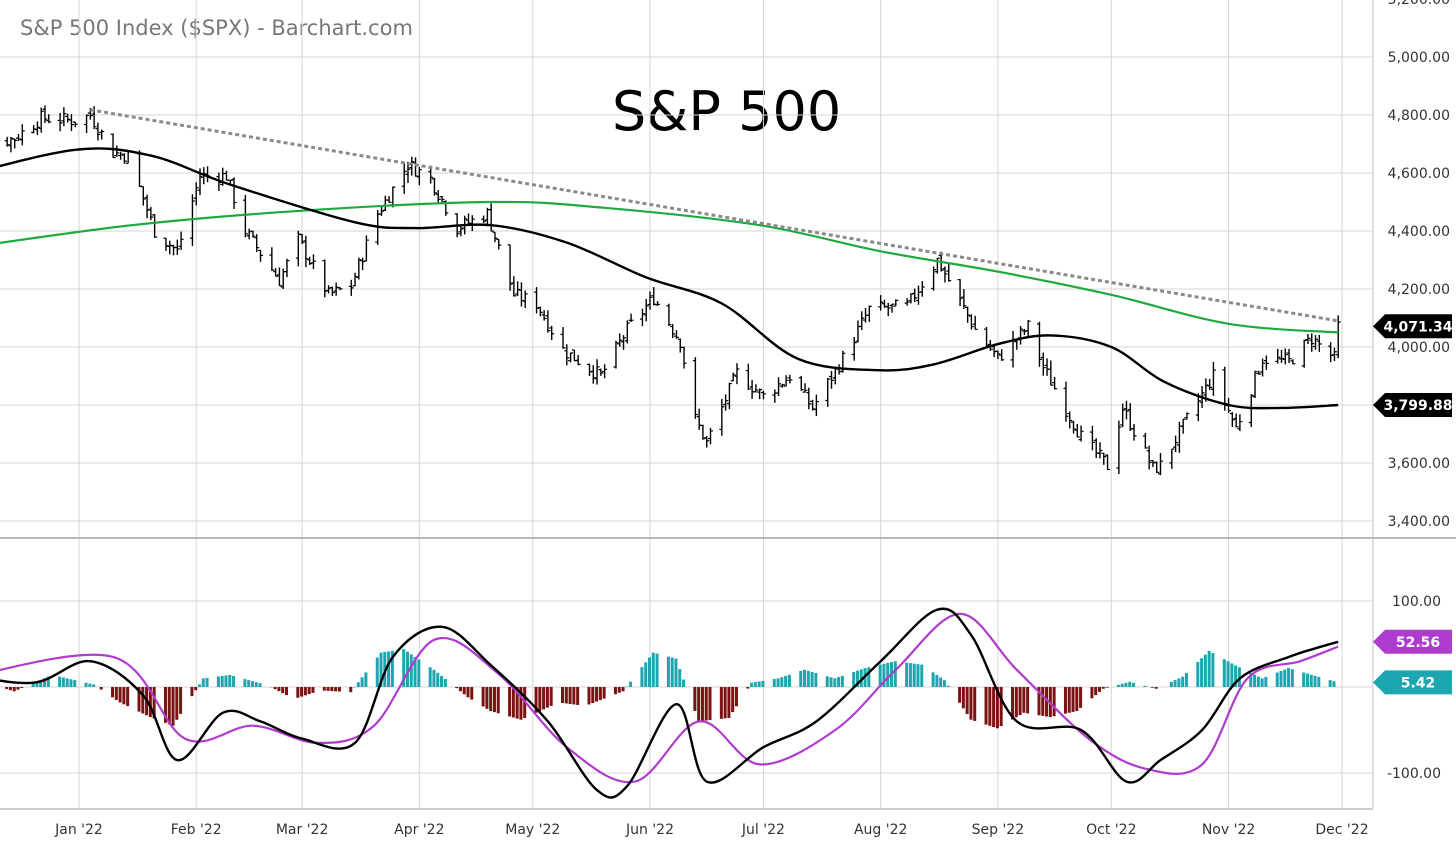  What do you see at coordinates (1412, 641) in the screenshot?
I see `macd-value-tag-box` at bounding box center [1412, 641].